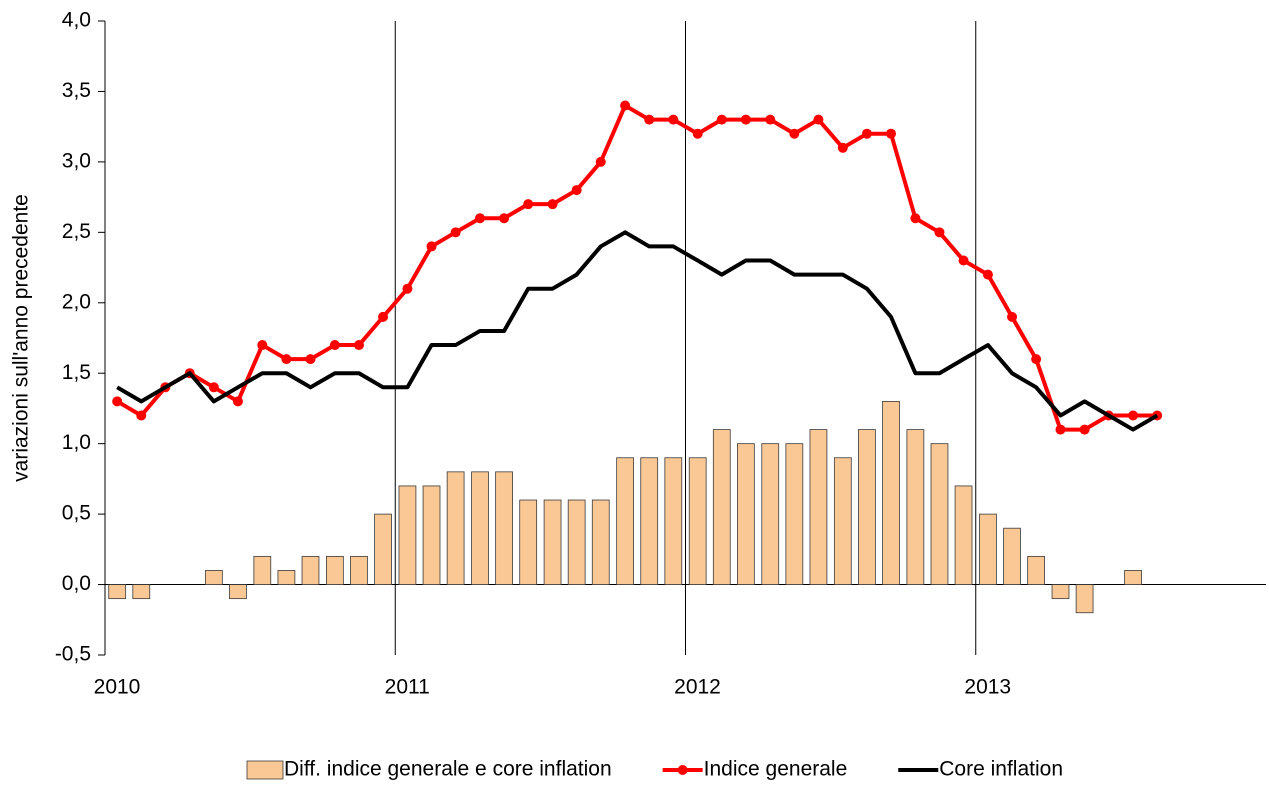 The image size is (1269, 787). What do you see at coordinates (73, 654) in the screenshot?
I see `y-tick-label: -0,5` at bounding box center [73, 654].